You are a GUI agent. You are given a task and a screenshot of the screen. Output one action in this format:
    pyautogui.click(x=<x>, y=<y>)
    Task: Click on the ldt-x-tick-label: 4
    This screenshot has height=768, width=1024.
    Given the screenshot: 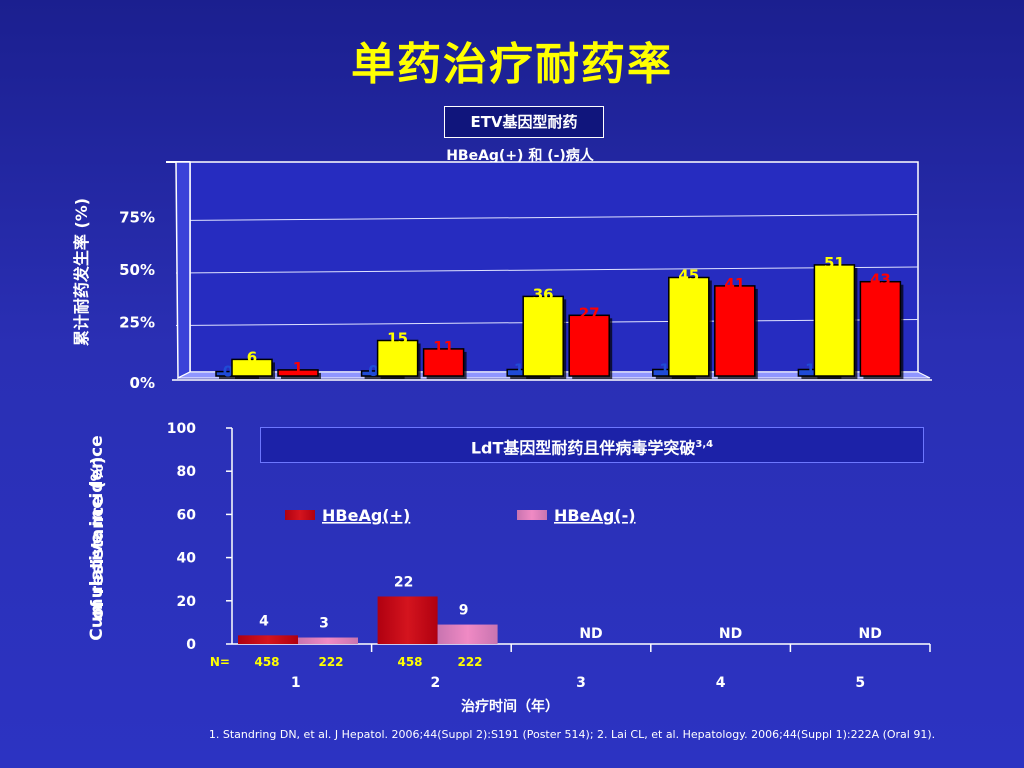 What is the action you would take?
    pyautogui.click(x=721, y=683)
    